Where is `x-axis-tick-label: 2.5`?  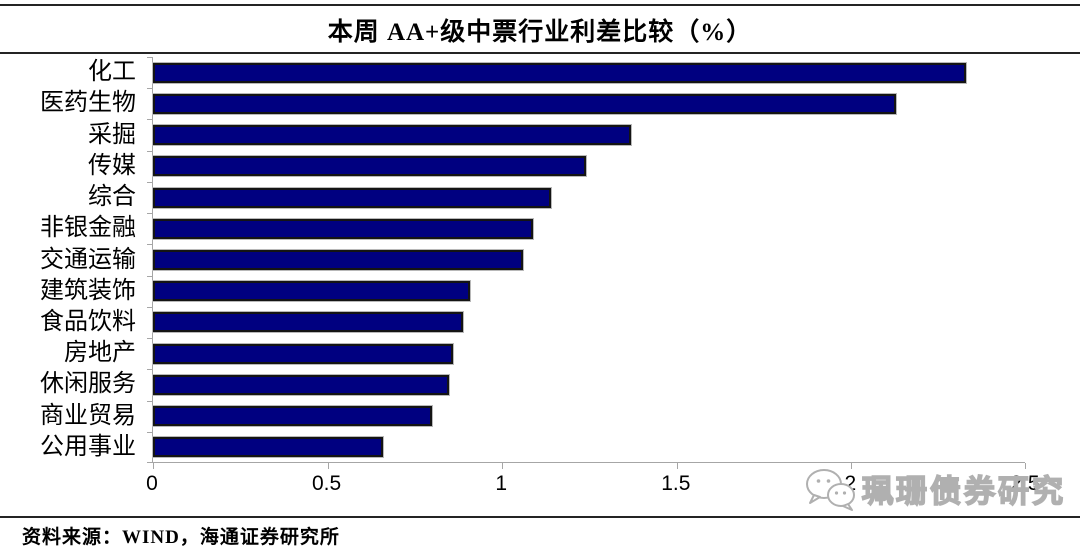
x-axis-tick-label: 2.5 is located at coordinates (1025, 483).